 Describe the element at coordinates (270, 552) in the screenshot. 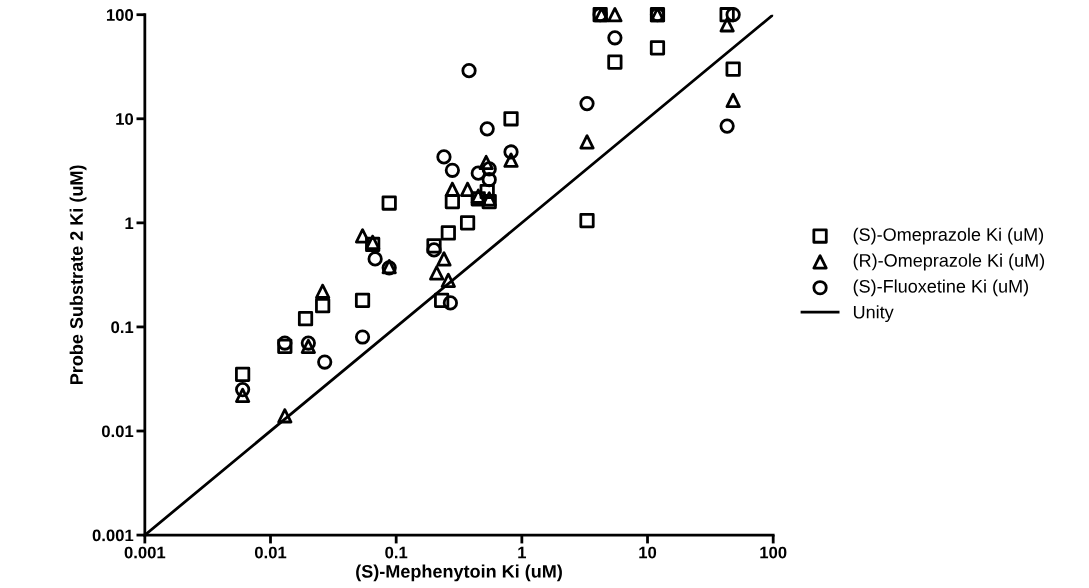

I see `x-tick-label: 0.01` at that location.